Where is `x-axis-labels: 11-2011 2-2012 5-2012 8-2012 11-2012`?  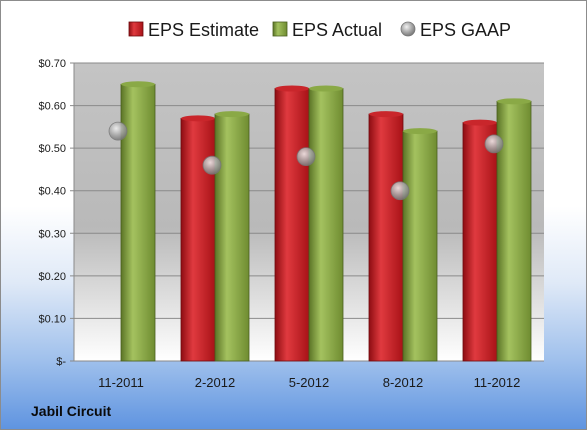 x-axis-labels: 11-2011 2-2012 5-2012 8-2012 11-2012 is located at coordinates (309, 382).